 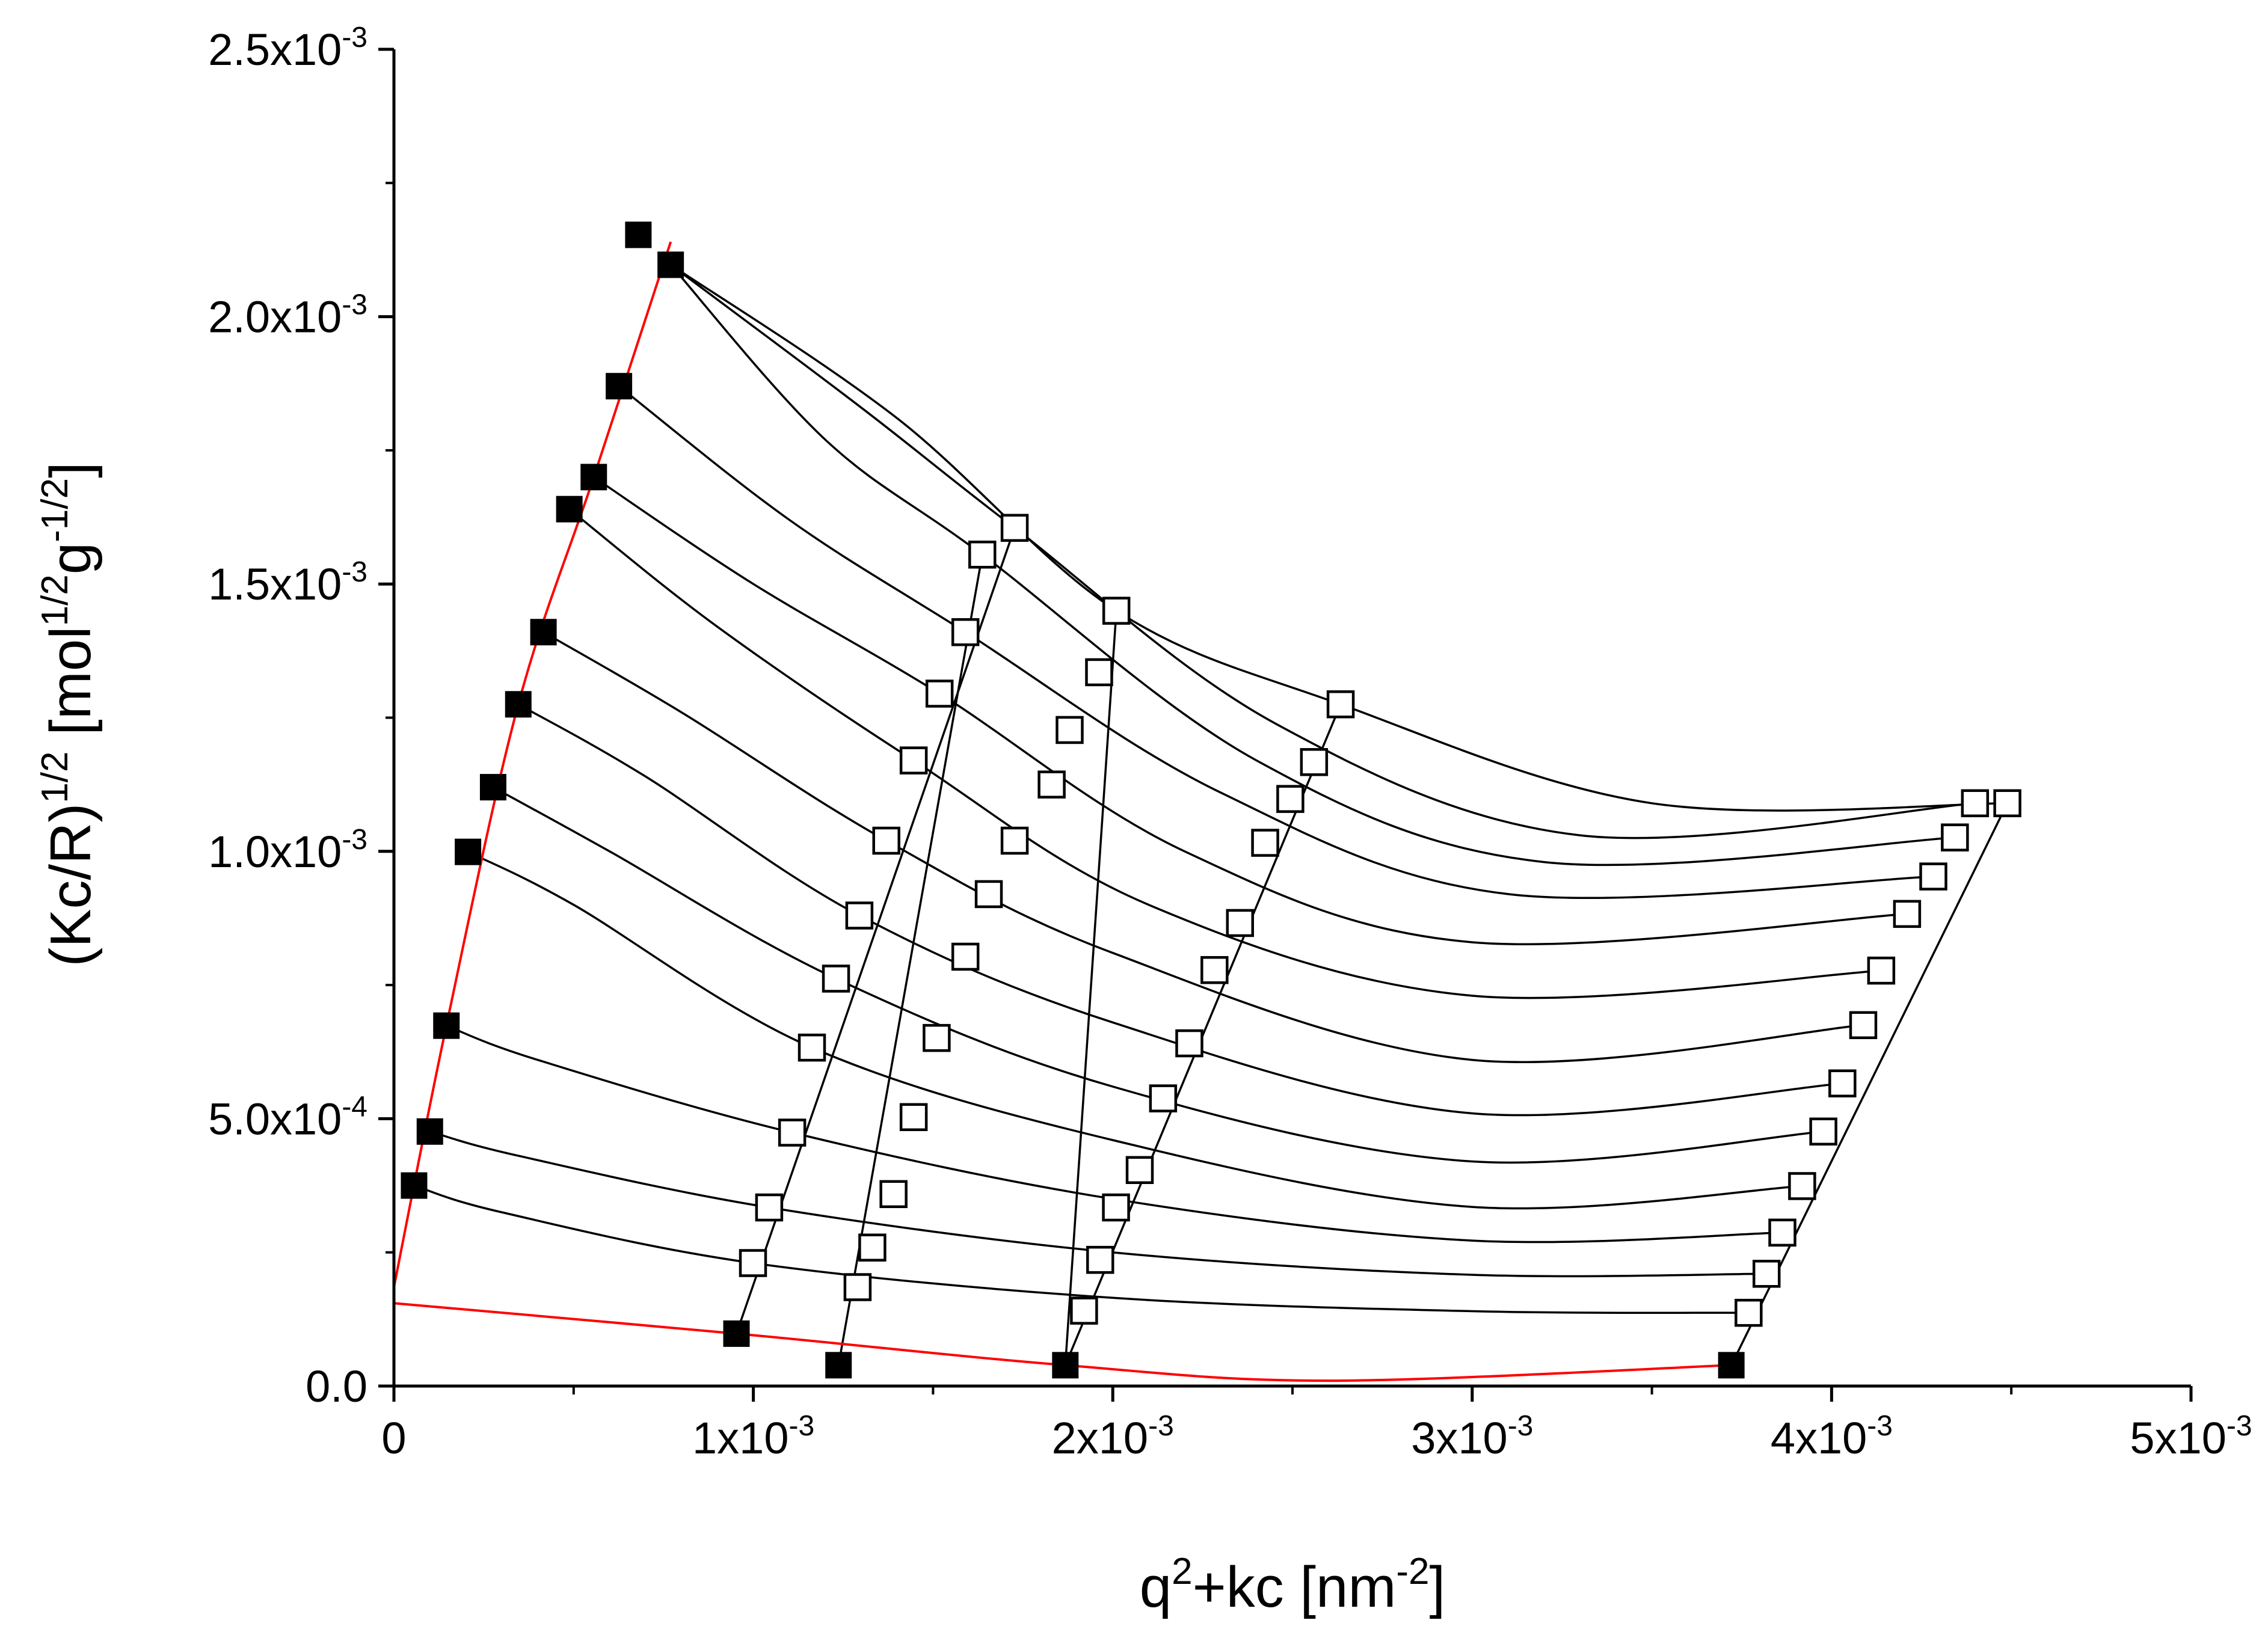 I want to click on y-tick-base: 0.0, so click(x=337, y=1386).